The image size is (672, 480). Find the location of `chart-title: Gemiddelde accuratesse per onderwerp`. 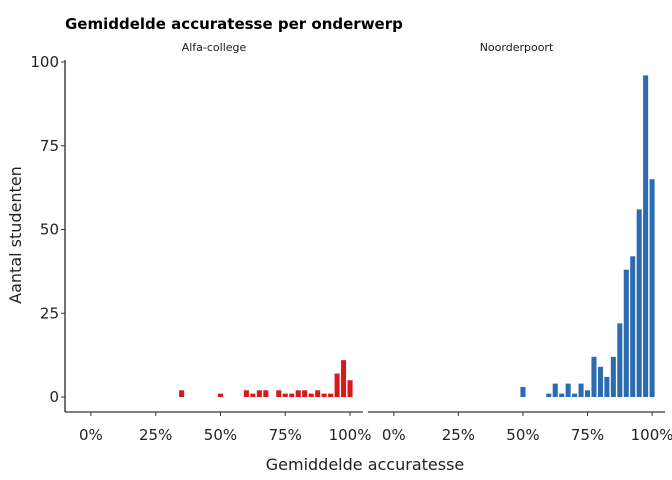

chart-title: Gemiddelde accuratesse per onderwerp is located at coordinates (234, 24).